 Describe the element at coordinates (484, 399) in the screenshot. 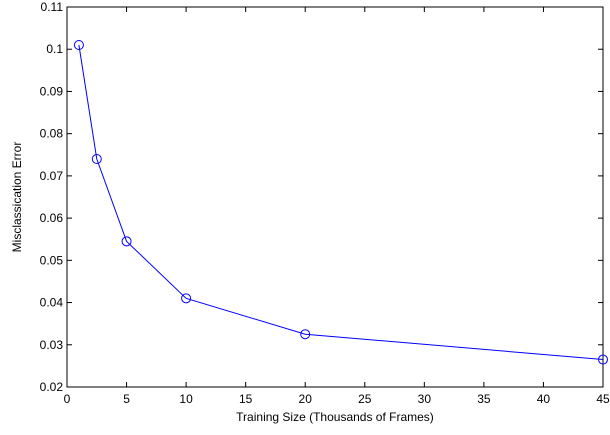

I see `x-tick-label: 35` at that location.